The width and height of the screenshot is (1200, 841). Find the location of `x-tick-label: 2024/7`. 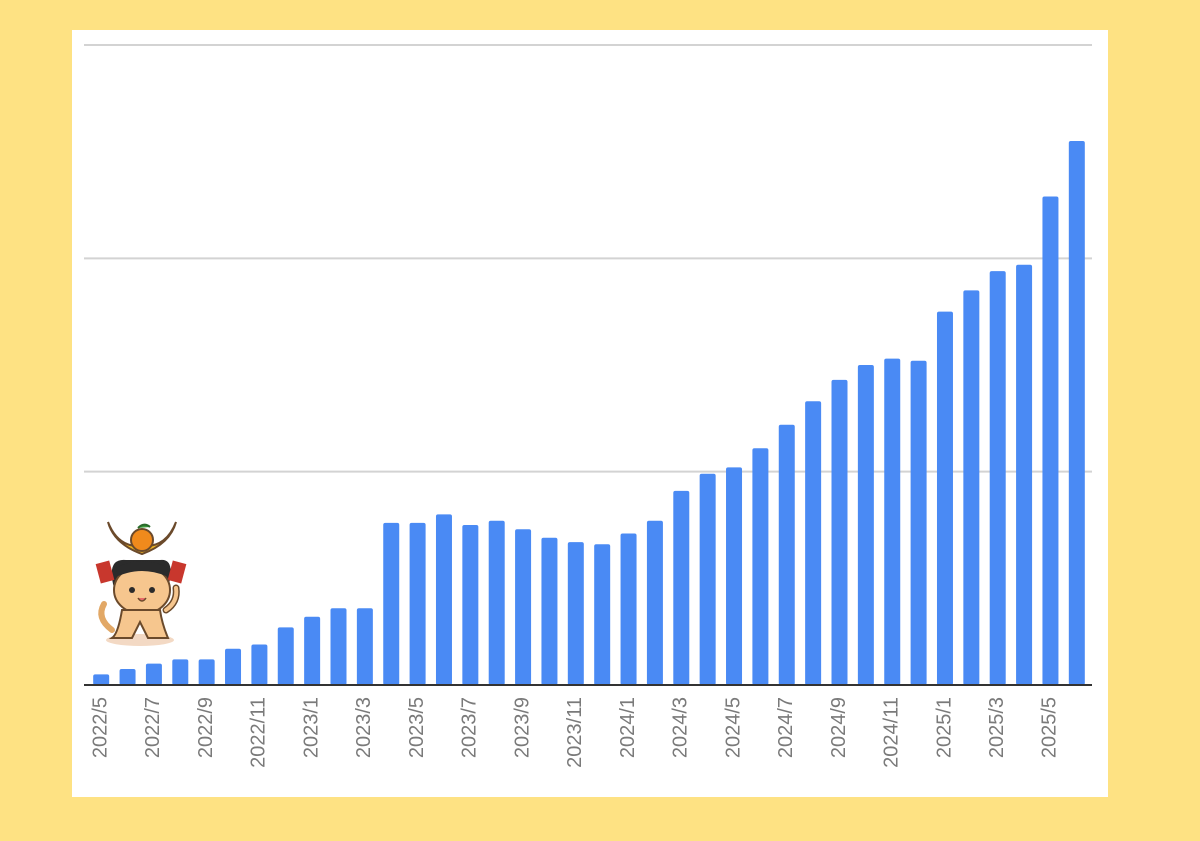

x-tick-label: 2024/7 is located at coordinates (786, 727).